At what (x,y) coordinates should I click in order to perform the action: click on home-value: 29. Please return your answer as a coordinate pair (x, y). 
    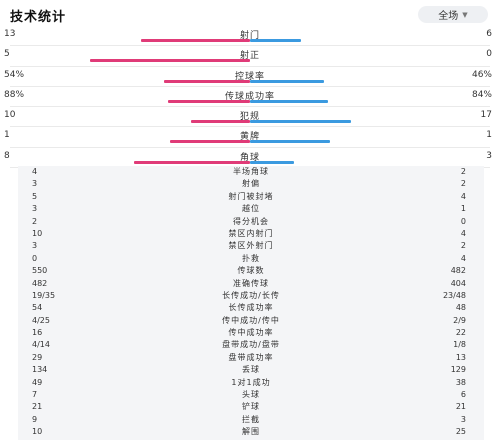
    Looking at the image, I should click on (37, 357).